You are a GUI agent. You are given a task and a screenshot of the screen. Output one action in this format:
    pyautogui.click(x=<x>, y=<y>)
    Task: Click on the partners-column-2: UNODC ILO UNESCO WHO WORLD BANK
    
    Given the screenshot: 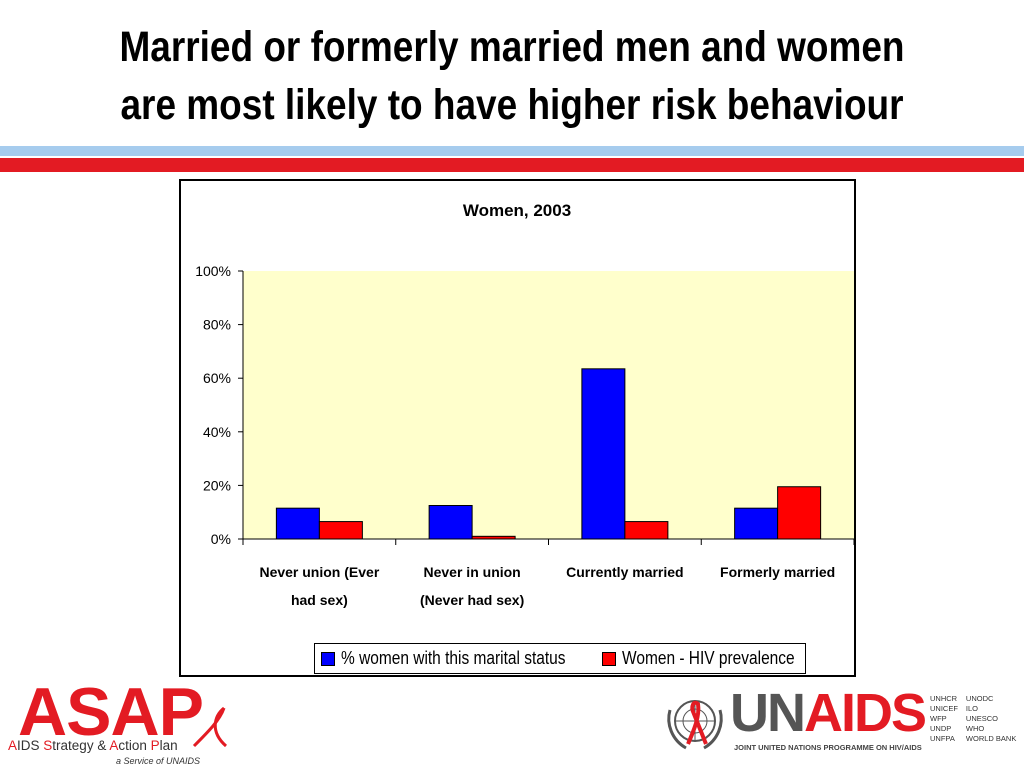 What is the action you would take?
    pyautogui.click(x=991, y=719)
    